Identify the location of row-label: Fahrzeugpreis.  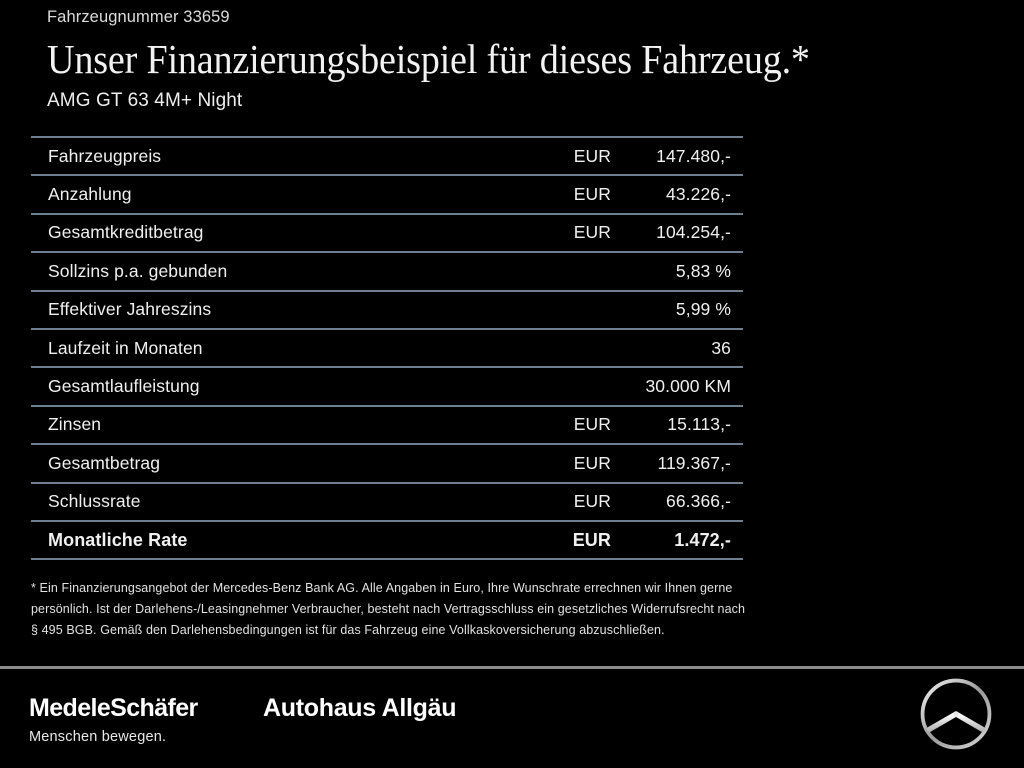
(271, 155).